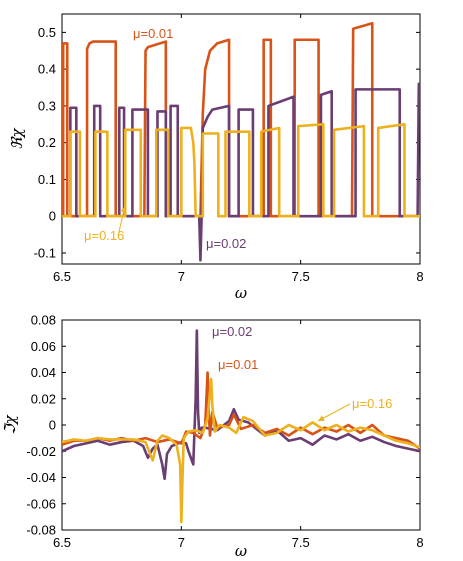 This screenshot has width=463, height=561. What do you see at coordinates (41, 503) in the screenshot?
I see `y-tick-label: -0.06` at bounding box center [41, 503].